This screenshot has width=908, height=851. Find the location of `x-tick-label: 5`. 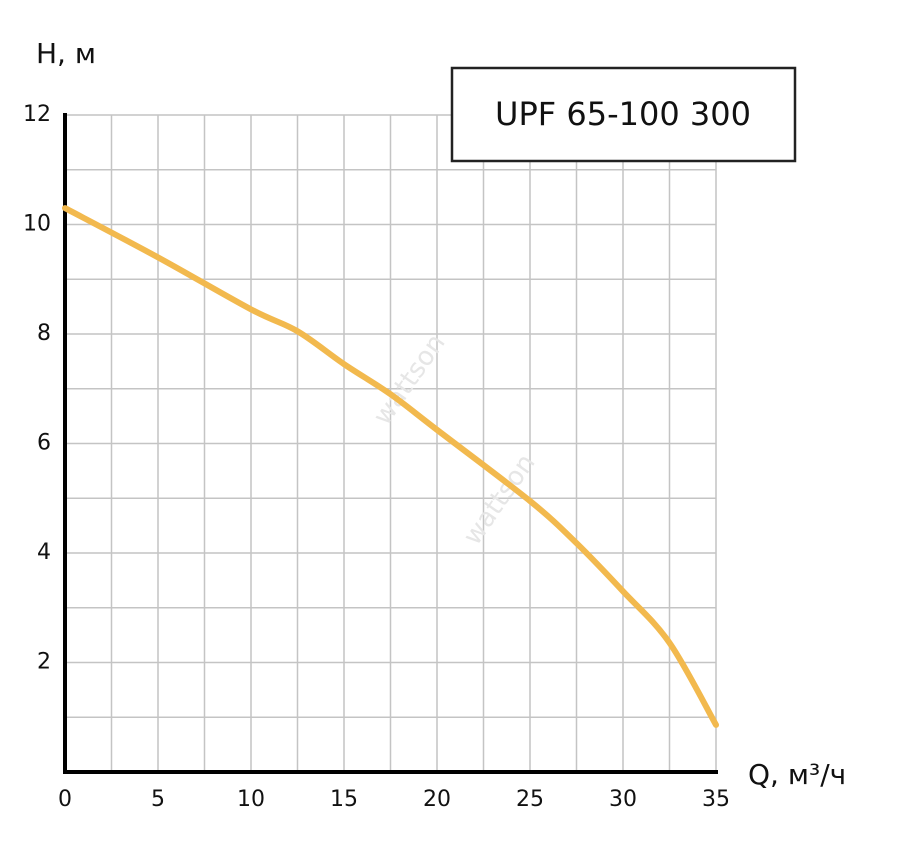

x-tick-label: 5 is located at coordinates (158, 799).